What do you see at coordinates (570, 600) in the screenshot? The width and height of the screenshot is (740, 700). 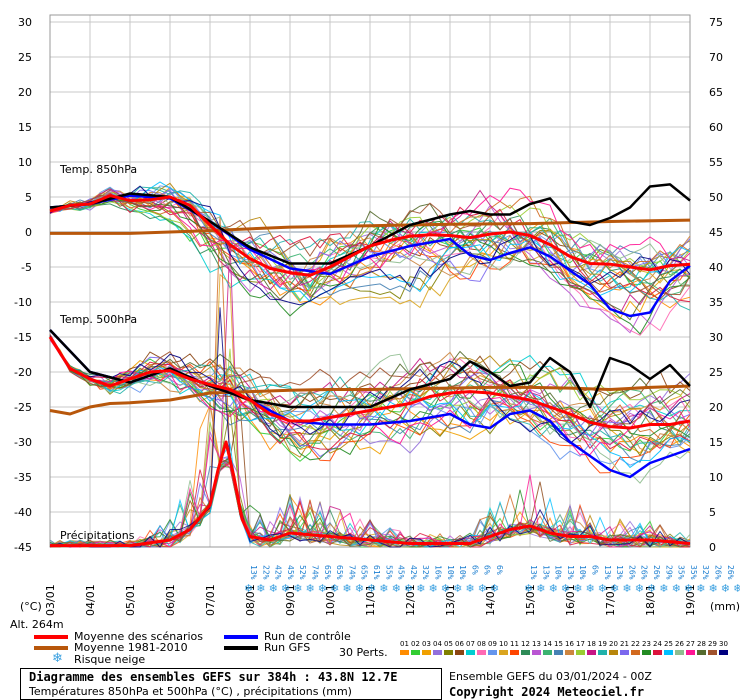 I see `date-label: 16/01` at bounding box center [570, 600].